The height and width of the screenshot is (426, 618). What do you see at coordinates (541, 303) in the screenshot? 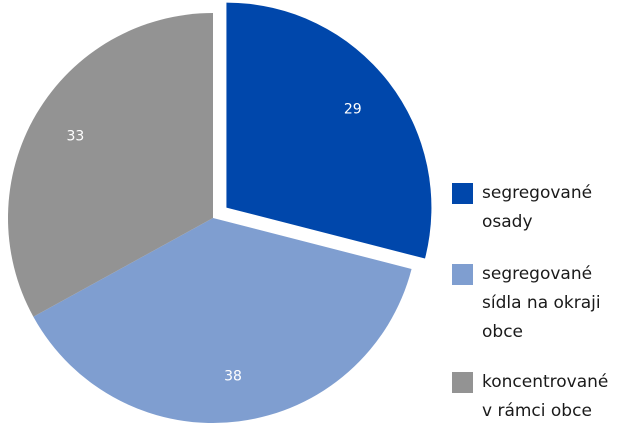
I see `legend-label: segregované sídla na okraji obce` at bounding box center [541, 303].